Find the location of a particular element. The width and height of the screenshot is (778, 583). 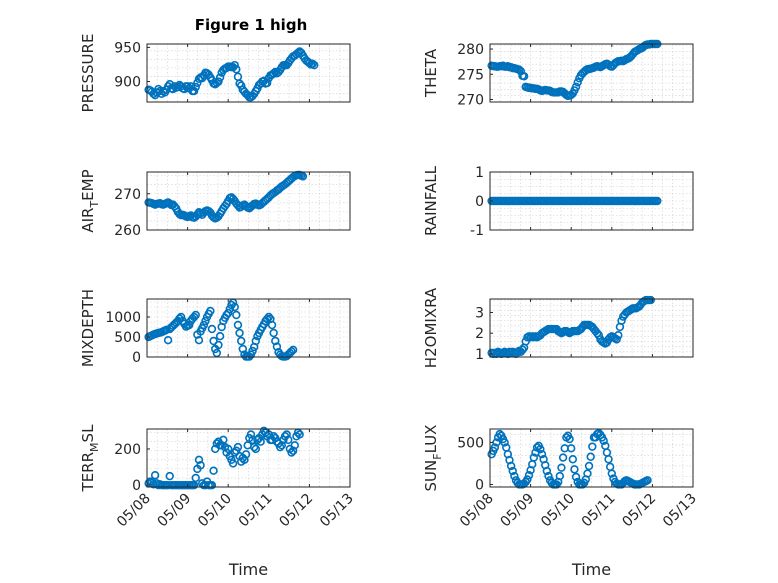

subplot-right-3: 1 2 3 H2OMIXRA is located at coordinates (558, 327).